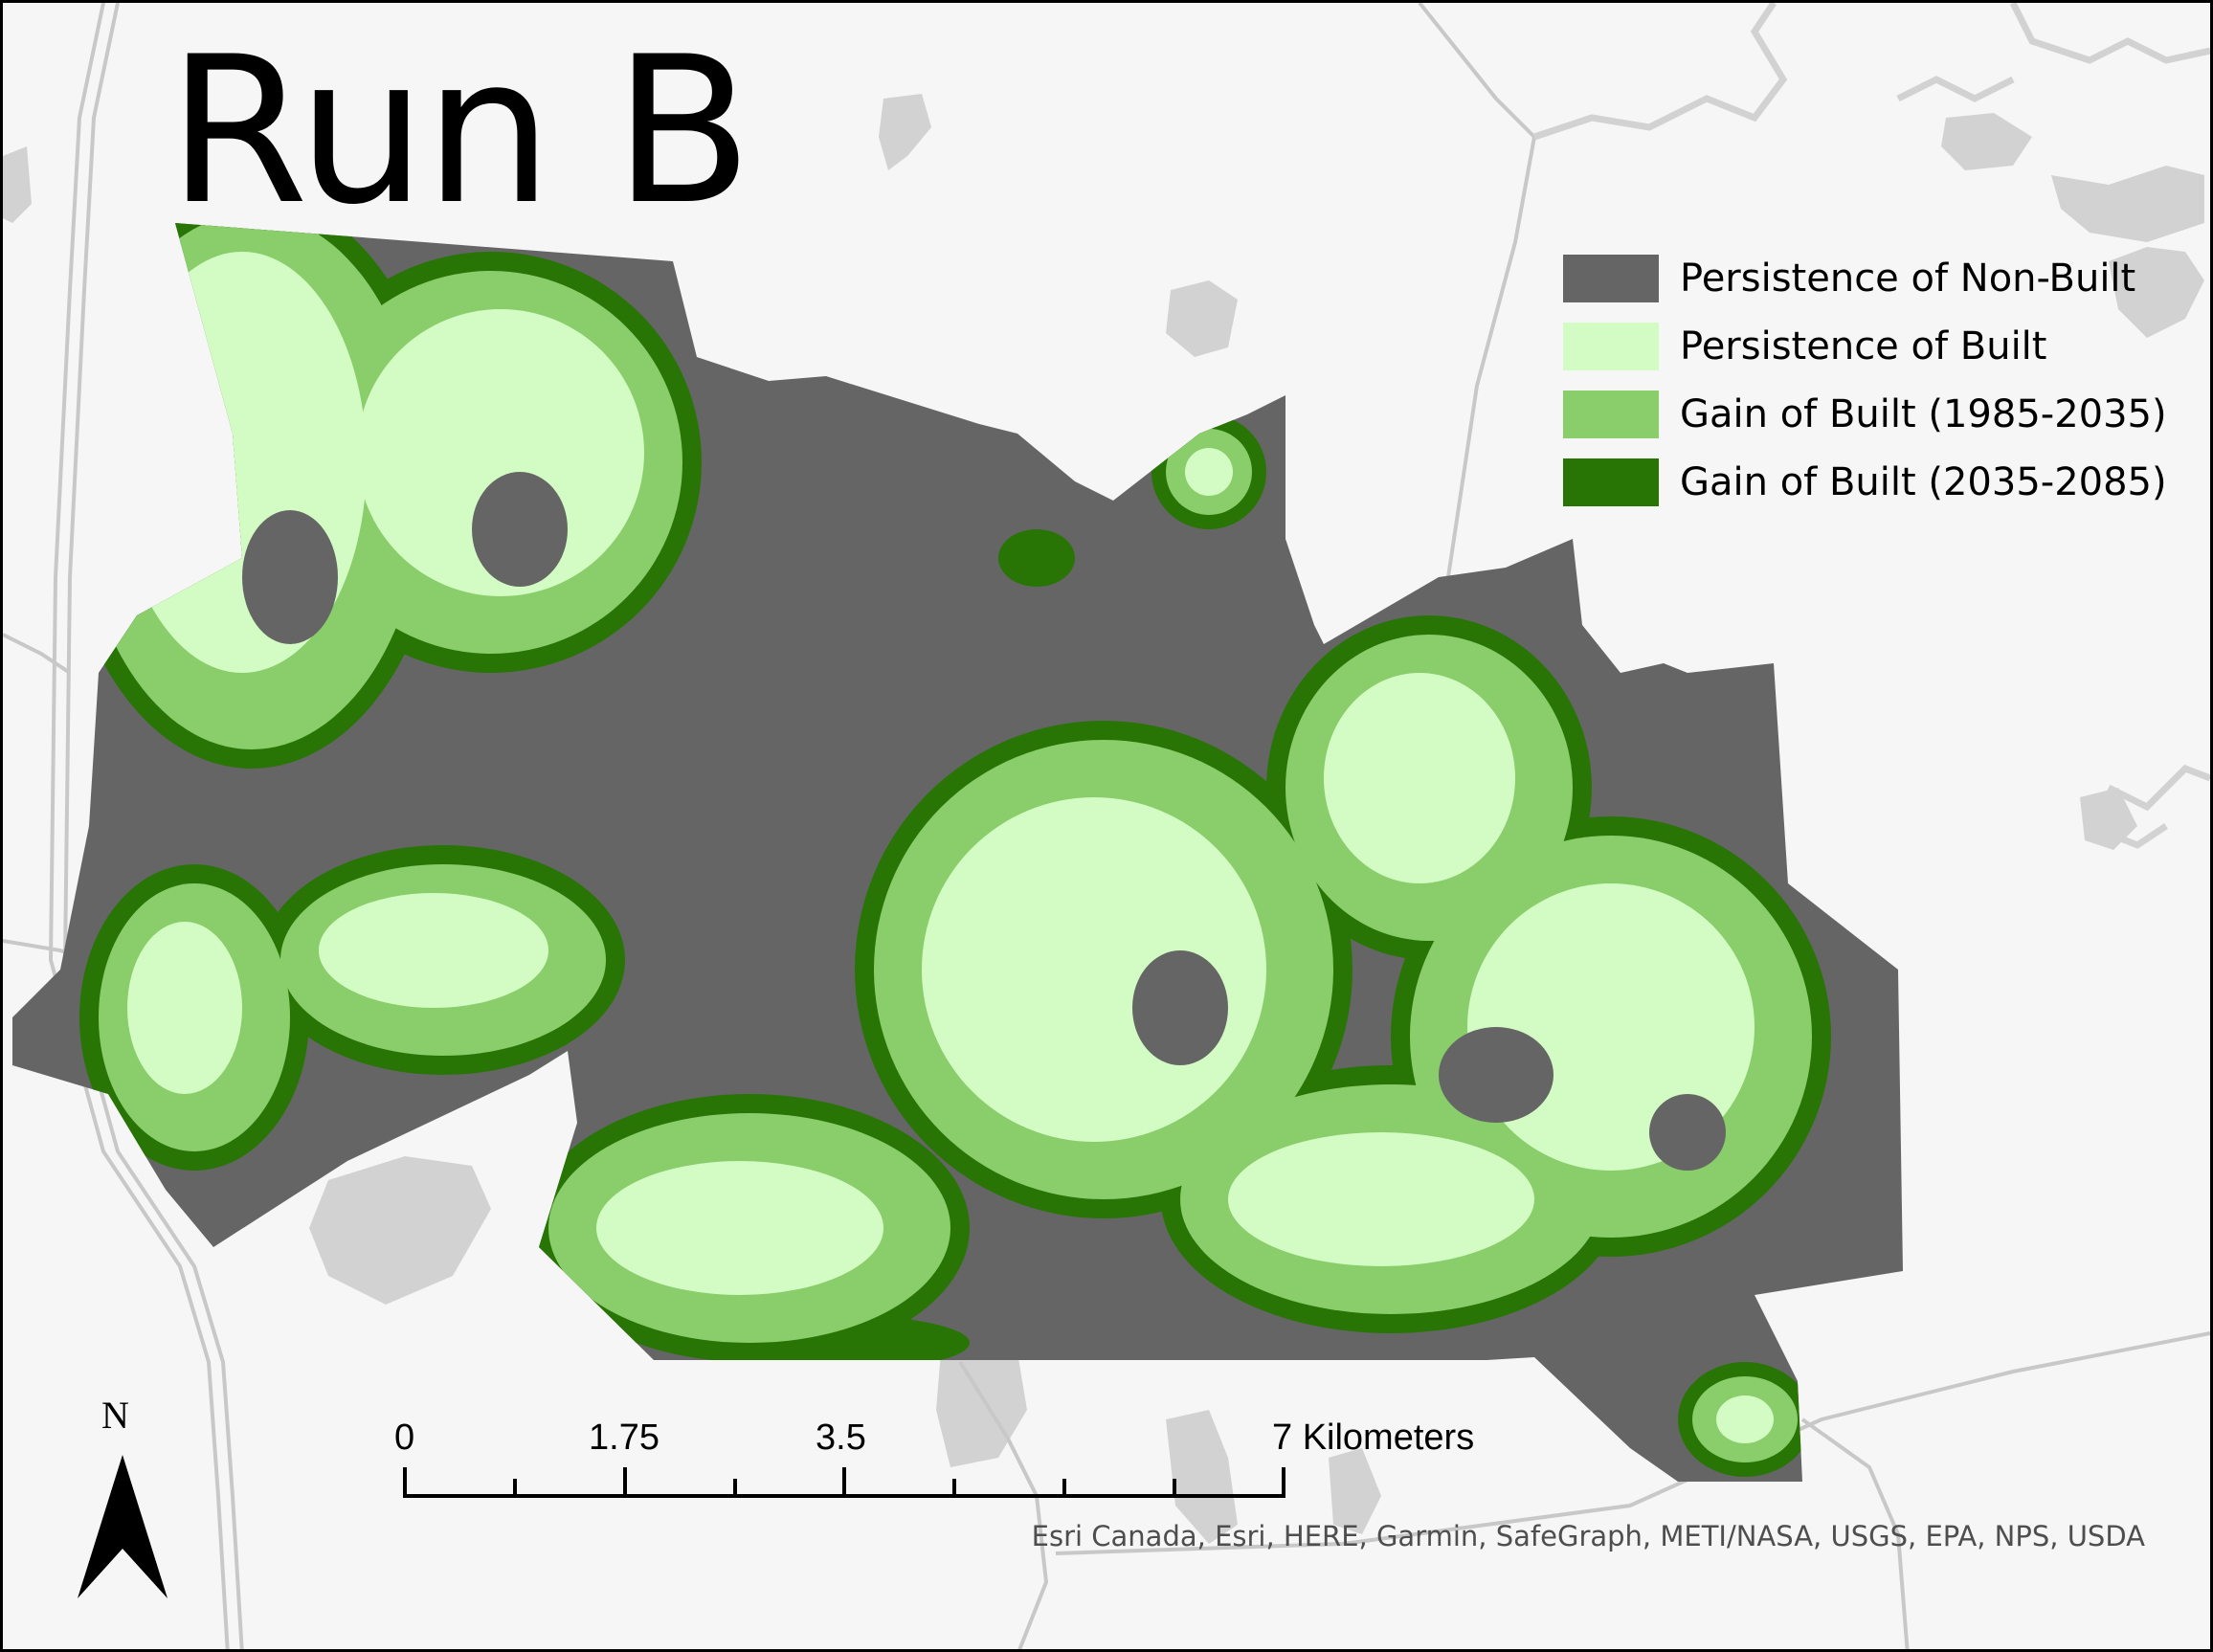  I want to click on north-arrow-icon, so click(123, 1526).